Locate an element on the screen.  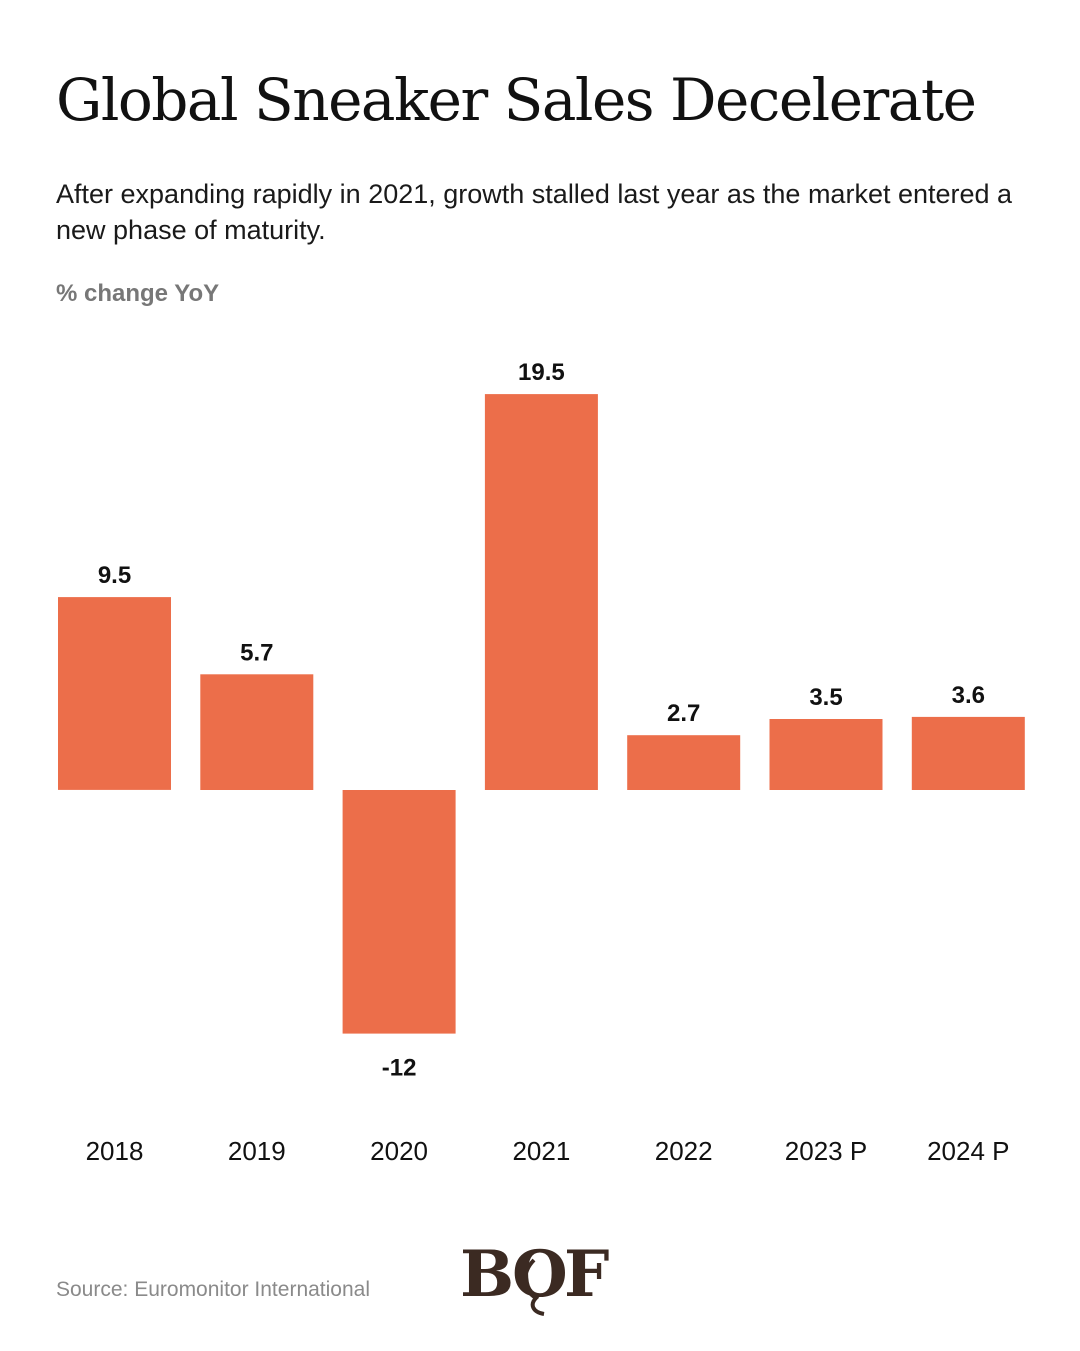
svg-text: F is located at coordinates (586, 1275).